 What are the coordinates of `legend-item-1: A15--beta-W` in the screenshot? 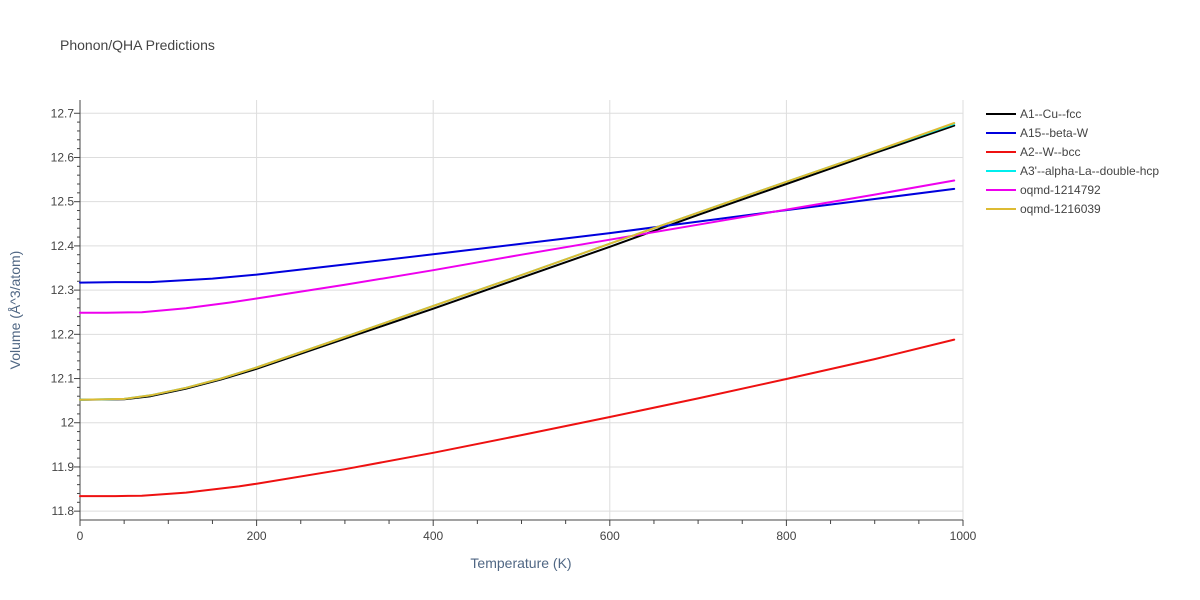 It's located at (1037, 133).